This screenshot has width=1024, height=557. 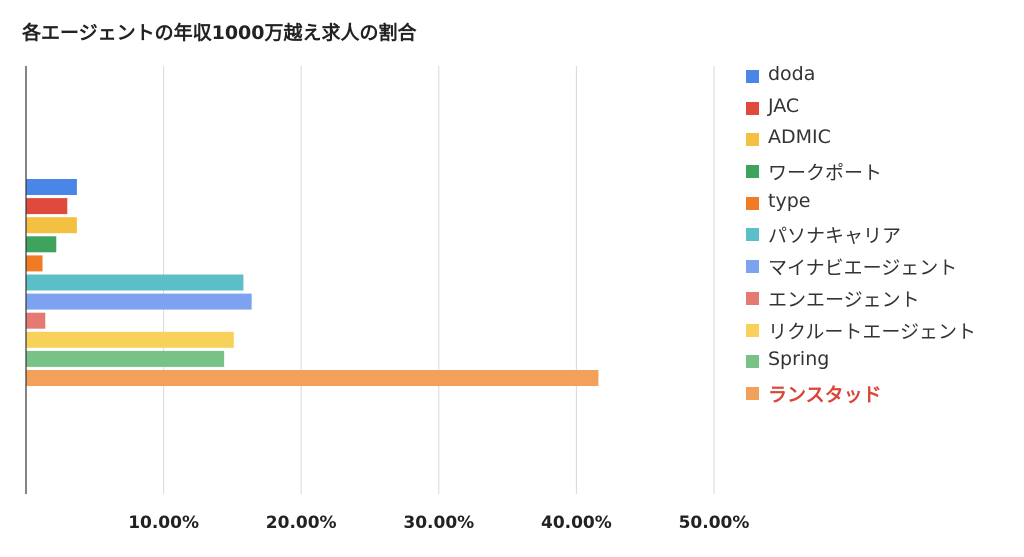 What do you see at coordinates (789, 200) in the screenshot?
I see `legend-label: type` at bounding box center [789, 200].